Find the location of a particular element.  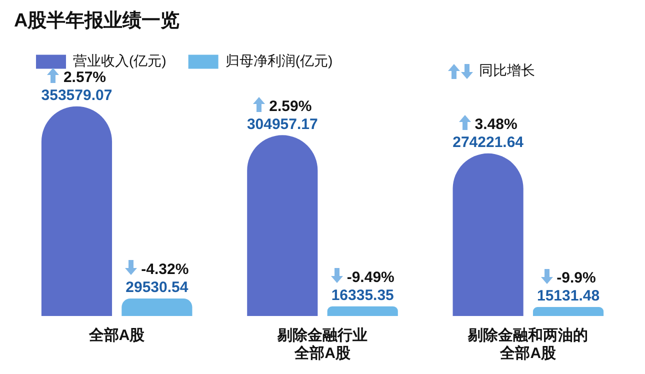

chart-title: A股半年报业绩一览 is located at coordinates (97, 21).